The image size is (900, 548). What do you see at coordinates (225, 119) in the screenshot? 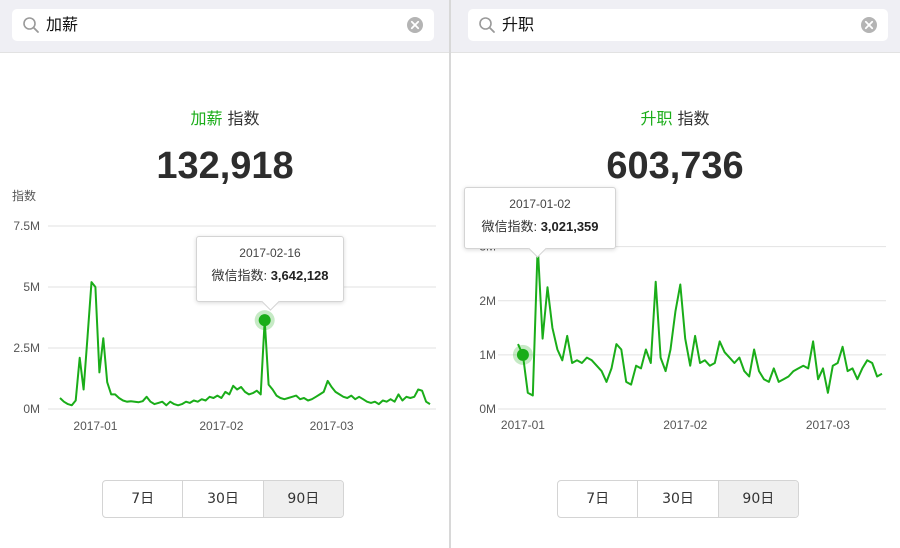
I see `index-title: 加薪 指数` at bounding box center [225, 119].